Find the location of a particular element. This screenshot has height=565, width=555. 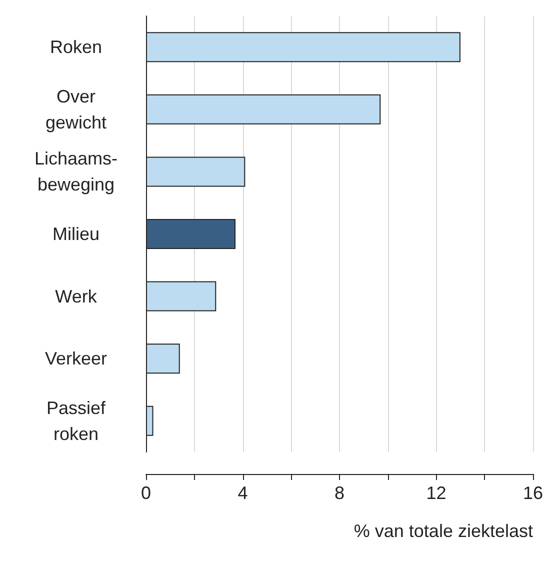

x-tick-label: 16 is located at coordinates (533, 493).